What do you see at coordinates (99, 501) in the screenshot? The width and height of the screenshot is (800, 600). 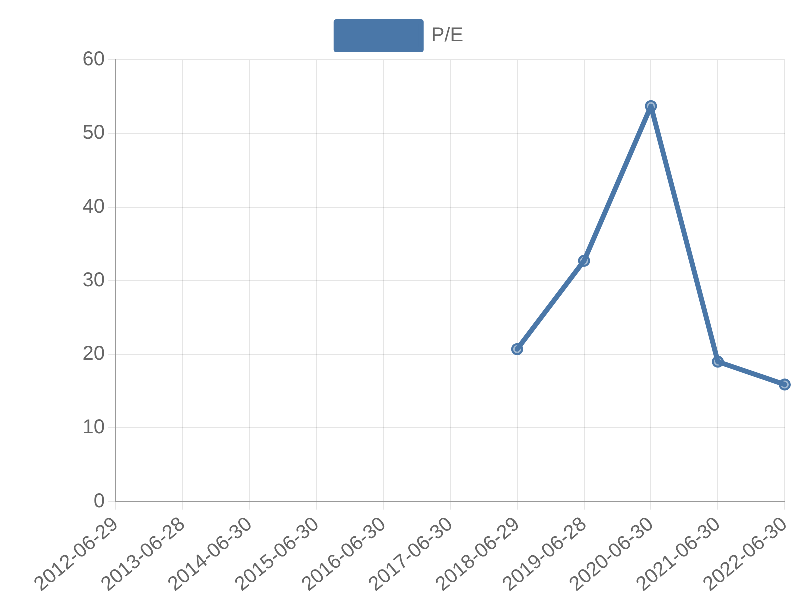 I see `y-tick-label: 0` at bounding box center [99, 501].